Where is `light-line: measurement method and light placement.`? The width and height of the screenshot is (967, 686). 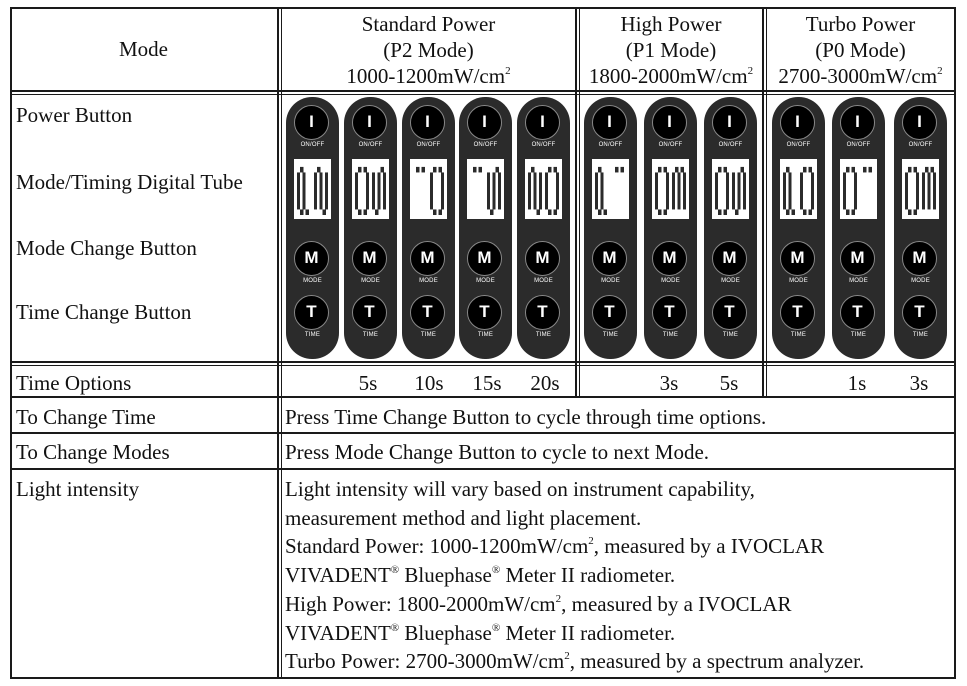 light-line: measurement method and light placement. is located at coordinates (463, 518).